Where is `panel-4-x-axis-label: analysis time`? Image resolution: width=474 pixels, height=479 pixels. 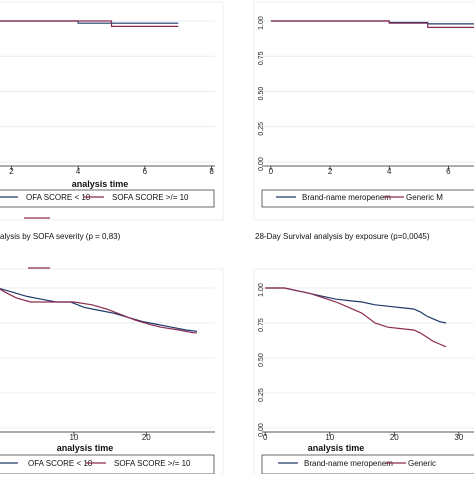
panel-4-x-axis-label: analysis time is located at coordinates (336, 448).